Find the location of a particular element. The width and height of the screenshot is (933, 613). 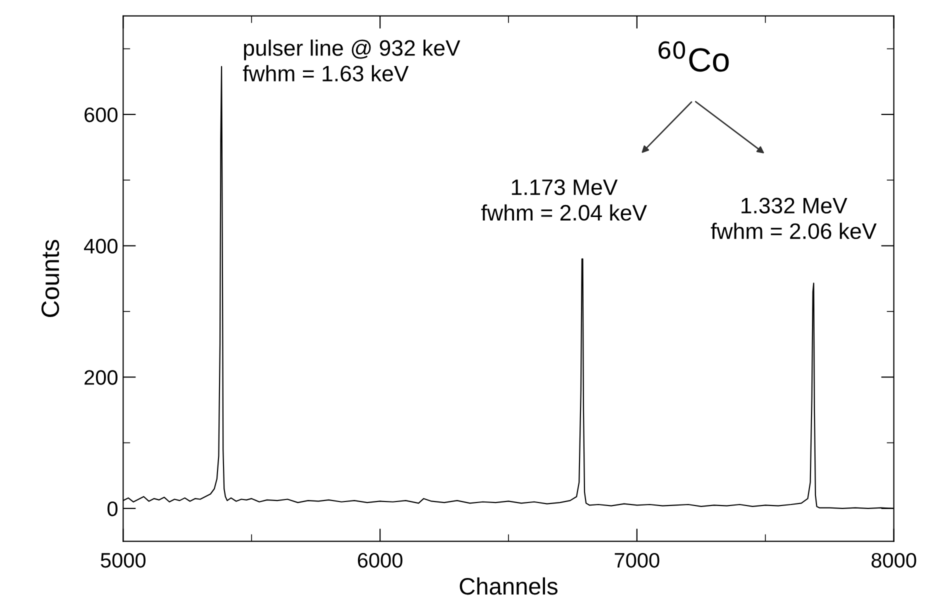

annotation: 1.332 MeV fwhm = 2.06 keV is located at coordinates (793, 219).